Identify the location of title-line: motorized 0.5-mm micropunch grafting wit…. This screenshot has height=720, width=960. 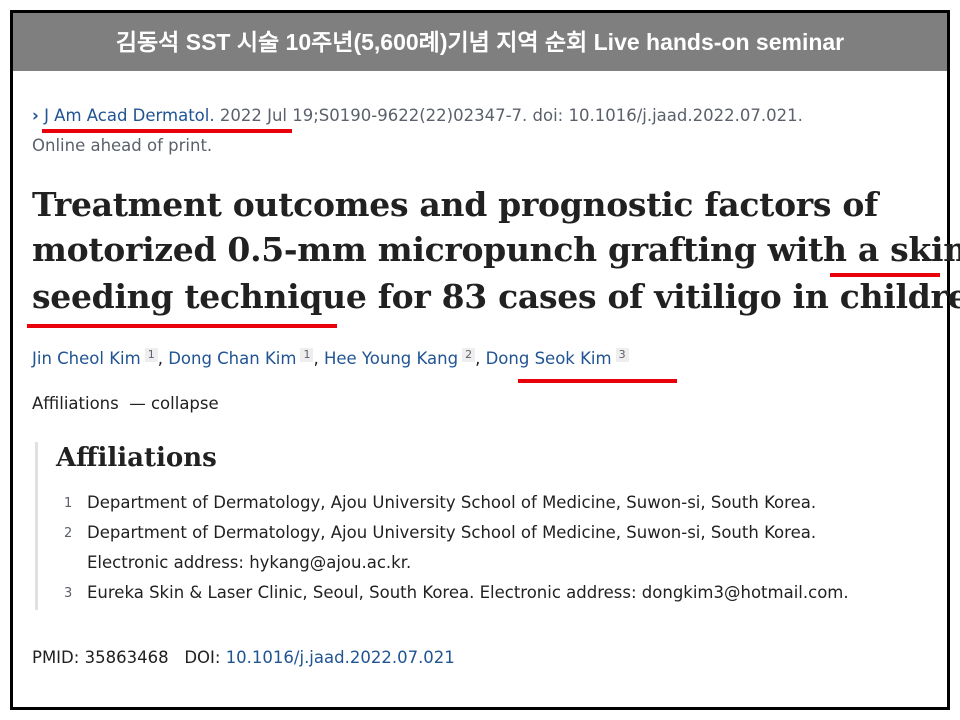
(496, 249).